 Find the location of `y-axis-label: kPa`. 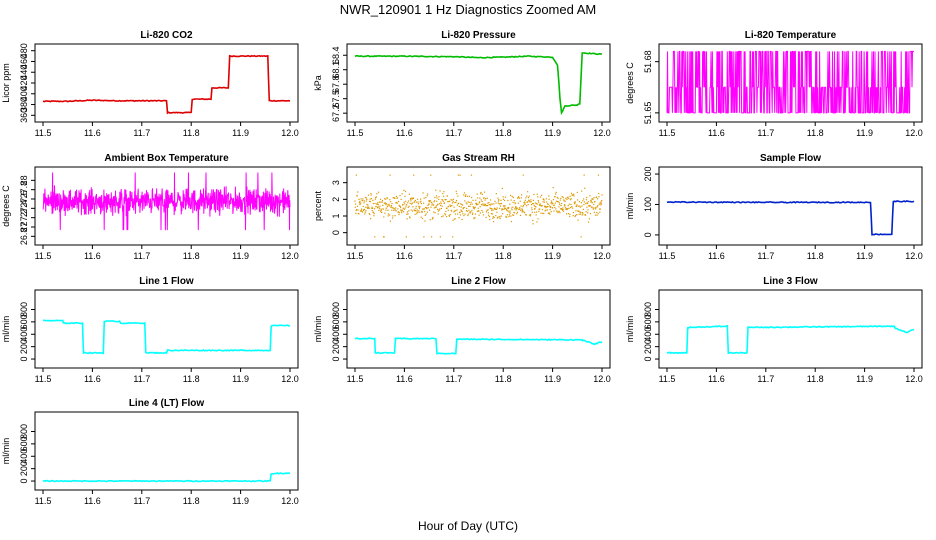

y-axis-label: kPa is located at coordinates (318, 83).